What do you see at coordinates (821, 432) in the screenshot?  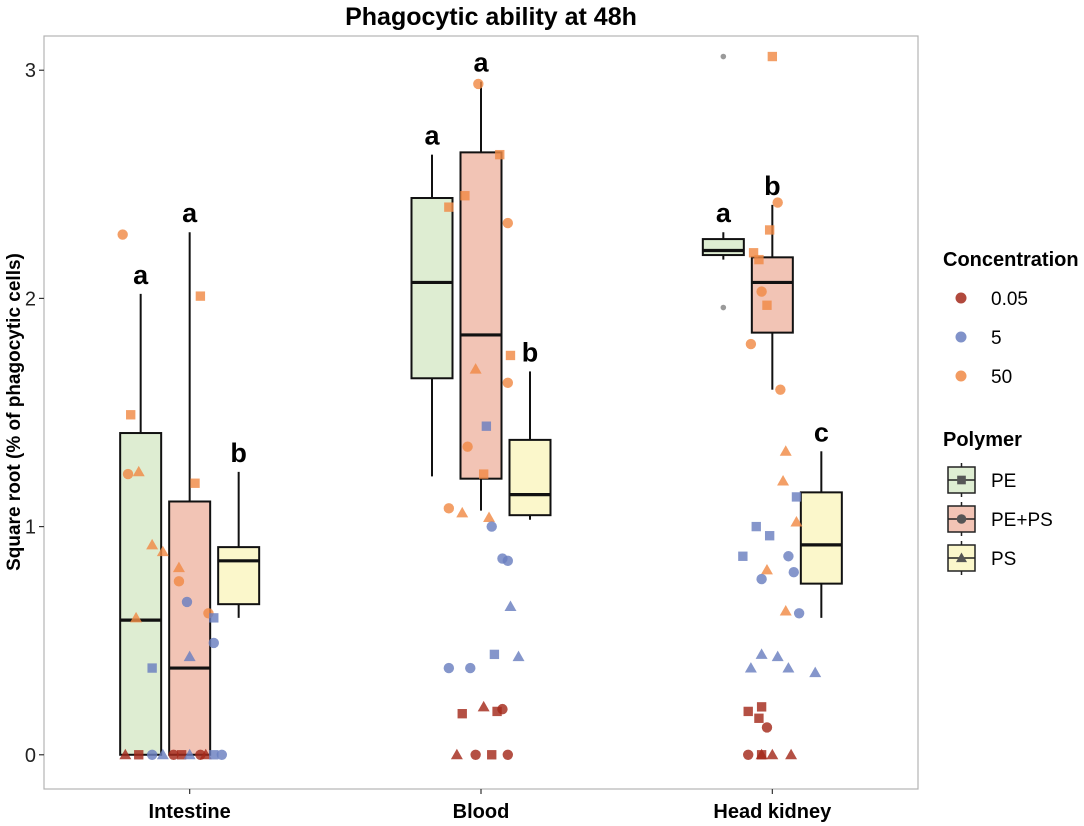 I see `significance-letter: c` at bounding box center [821, 432].